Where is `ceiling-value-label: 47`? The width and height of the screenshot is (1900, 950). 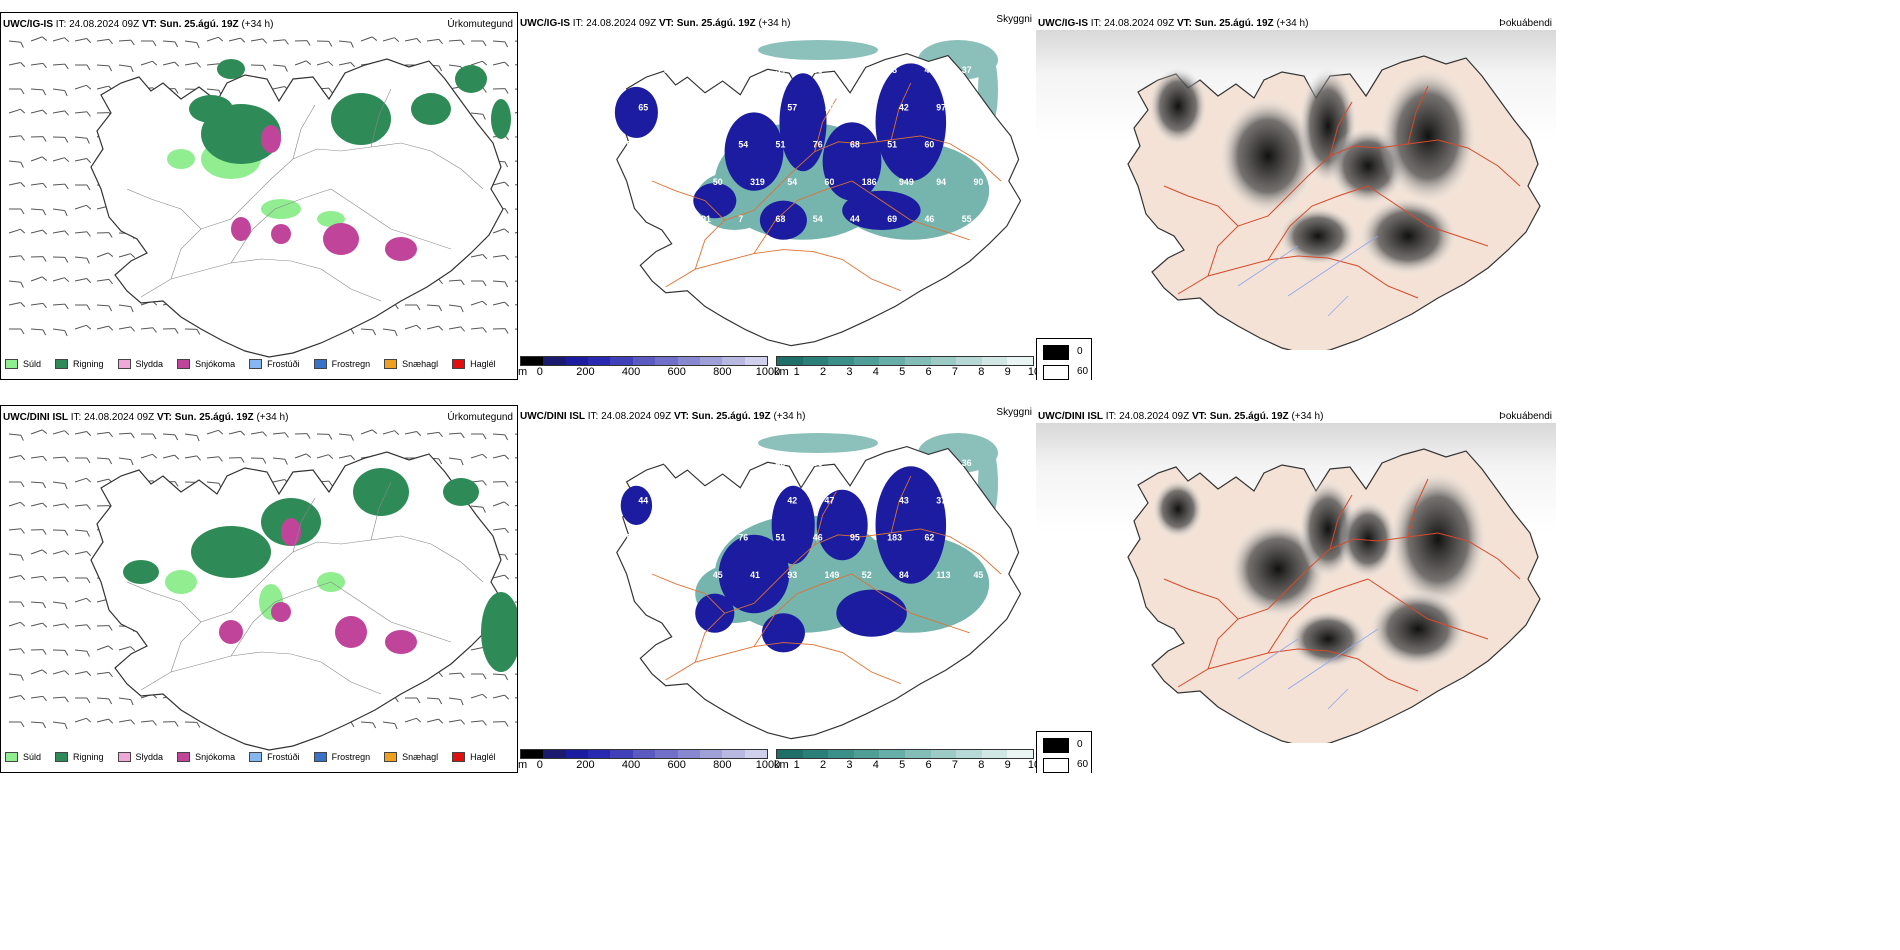 ceiling-value-label: 47 is located at coordinates (669, 538).